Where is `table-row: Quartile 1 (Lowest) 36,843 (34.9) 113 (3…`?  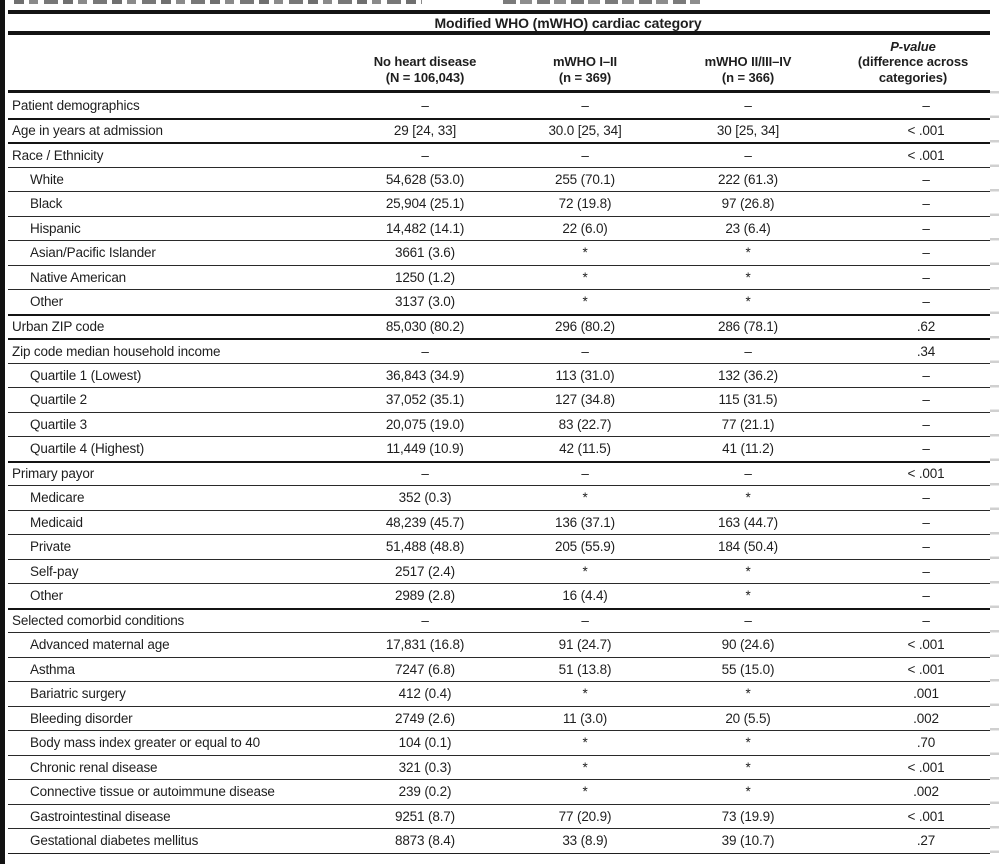
table-row: Quartile 1 (Lowest) 36,843 (34.9) 113 (3… is located at coordinates (499, 375).